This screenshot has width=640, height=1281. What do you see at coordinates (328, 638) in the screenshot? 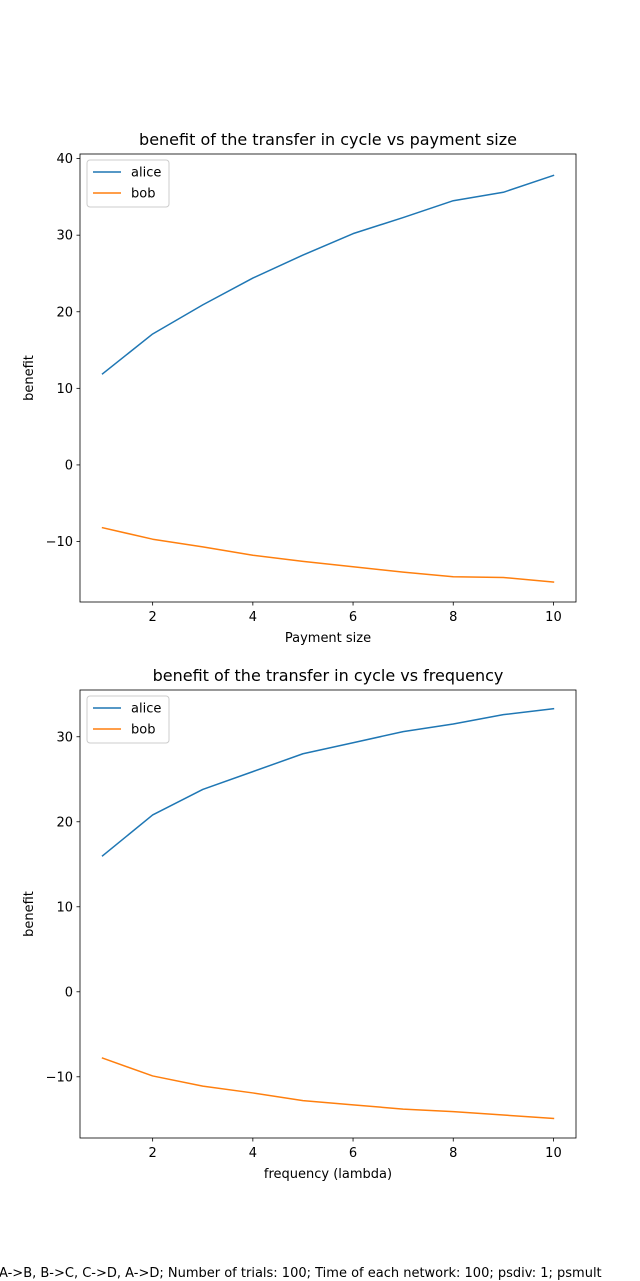
I see `x-axis-label: Payment size` at bounding box center [328, 638].